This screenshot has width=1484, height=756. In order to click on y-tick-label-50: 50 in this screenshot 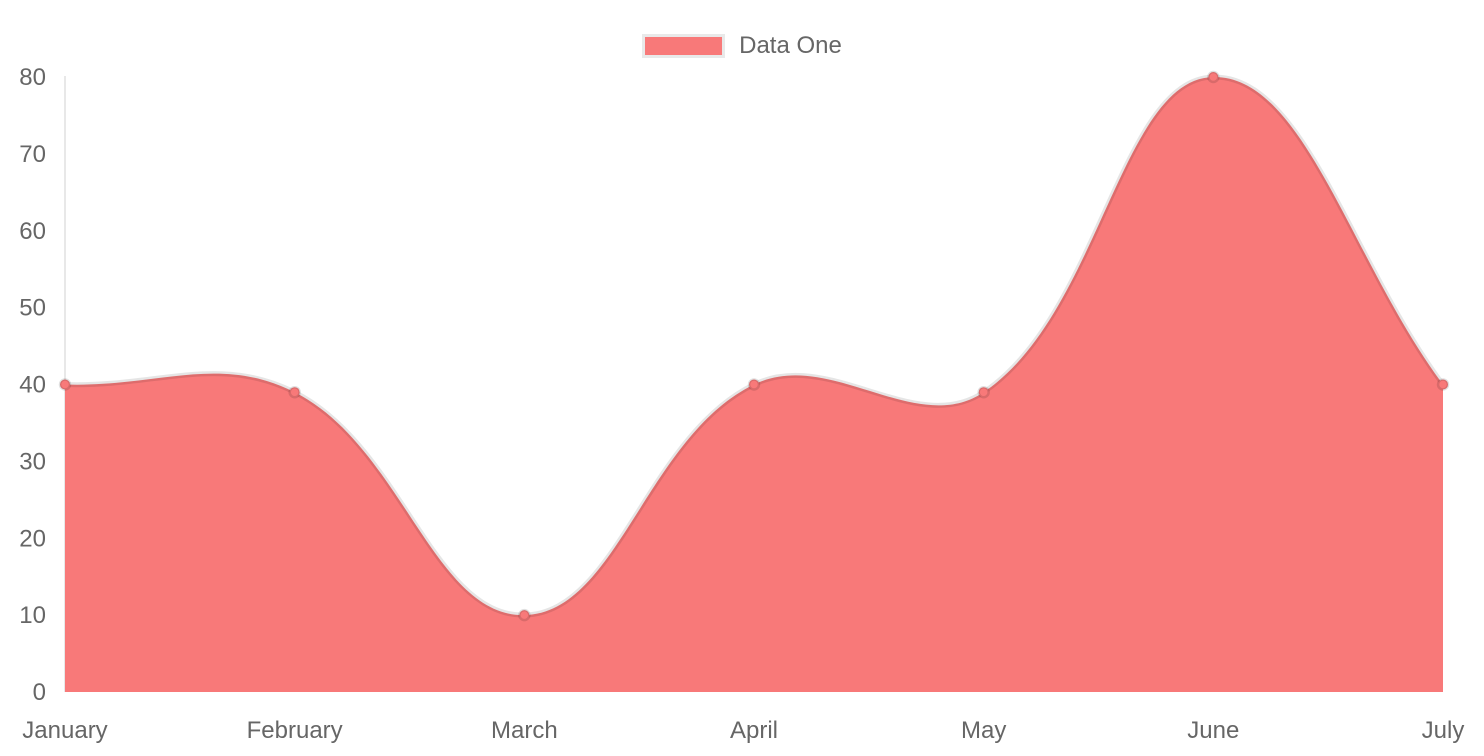, I will do `click(32, 308)`.